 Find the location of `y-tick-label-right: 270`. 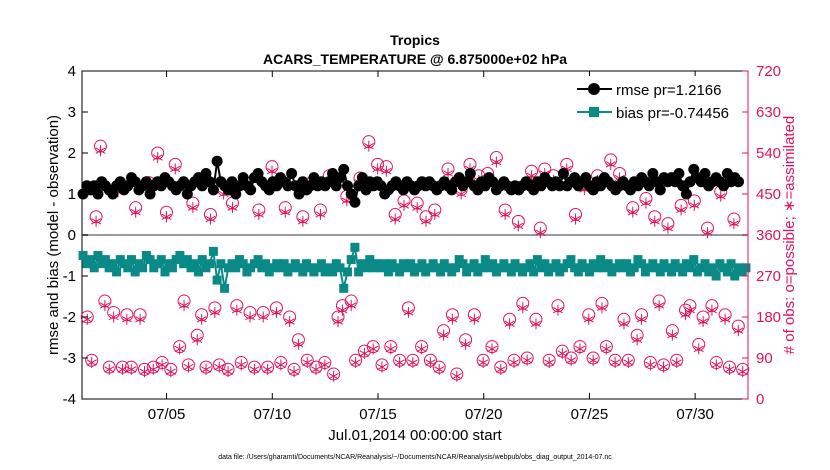

y-tick-label-right: 270 is located at coordinates (768, 276).